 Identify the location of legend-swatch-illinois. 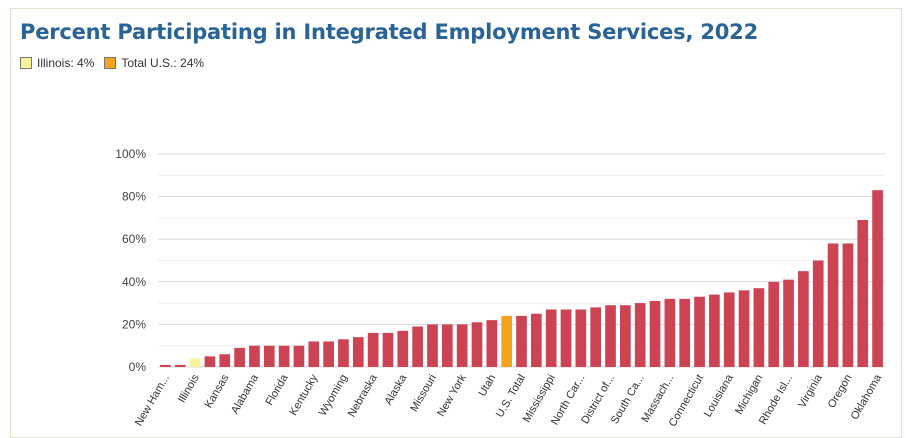
(26, 63).